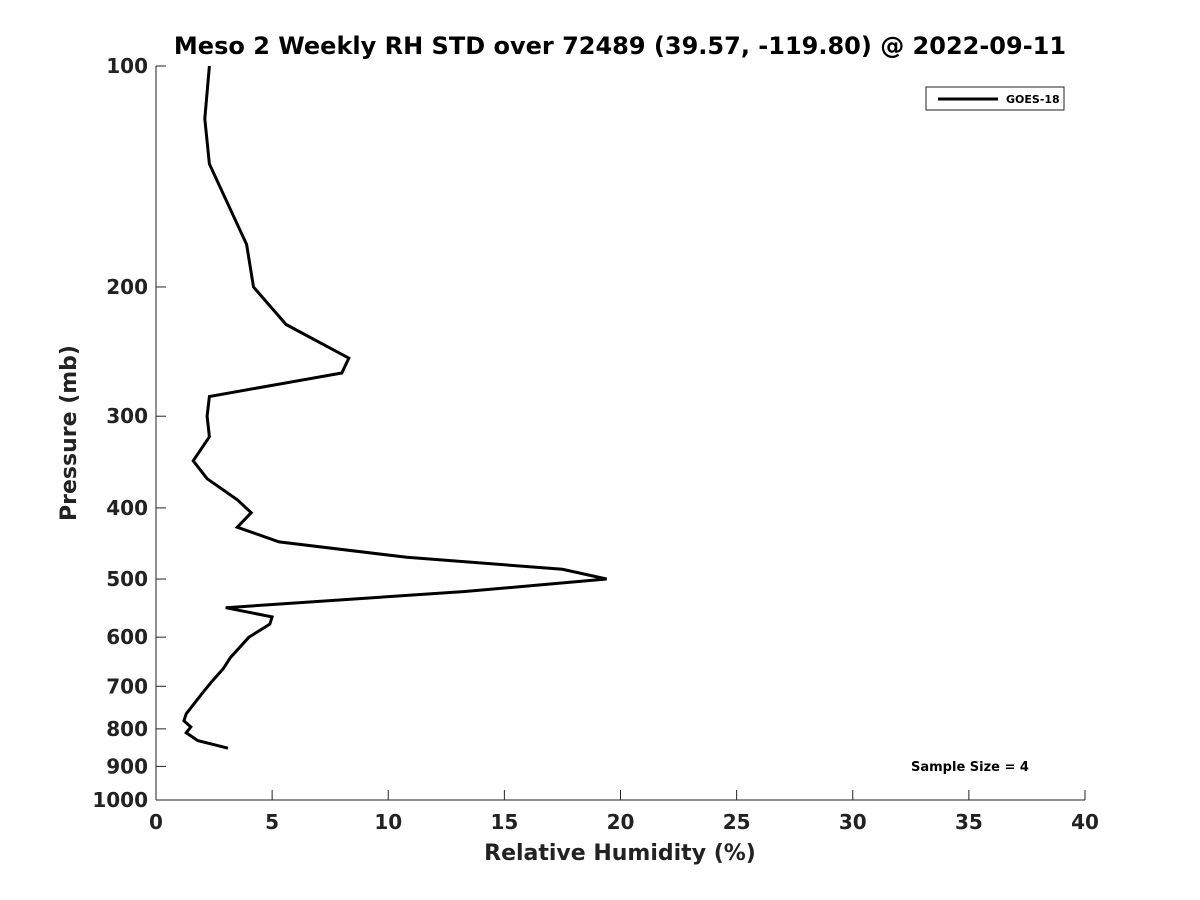 The image size is (1200, 900). I want to click on x-tick-label: 20, so click(621, 822).